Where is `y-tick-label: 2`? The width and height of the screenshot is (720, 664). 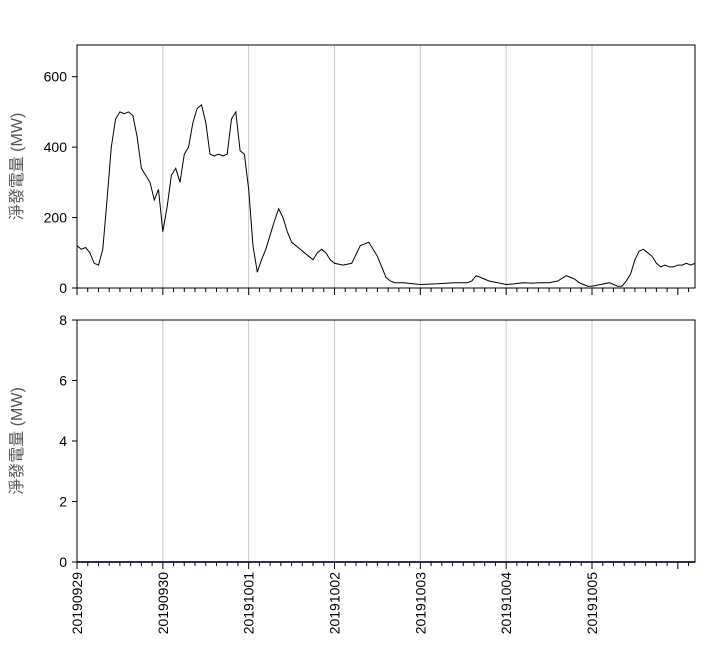 y-tick-label: 2 is located at coordinates (63, 502).